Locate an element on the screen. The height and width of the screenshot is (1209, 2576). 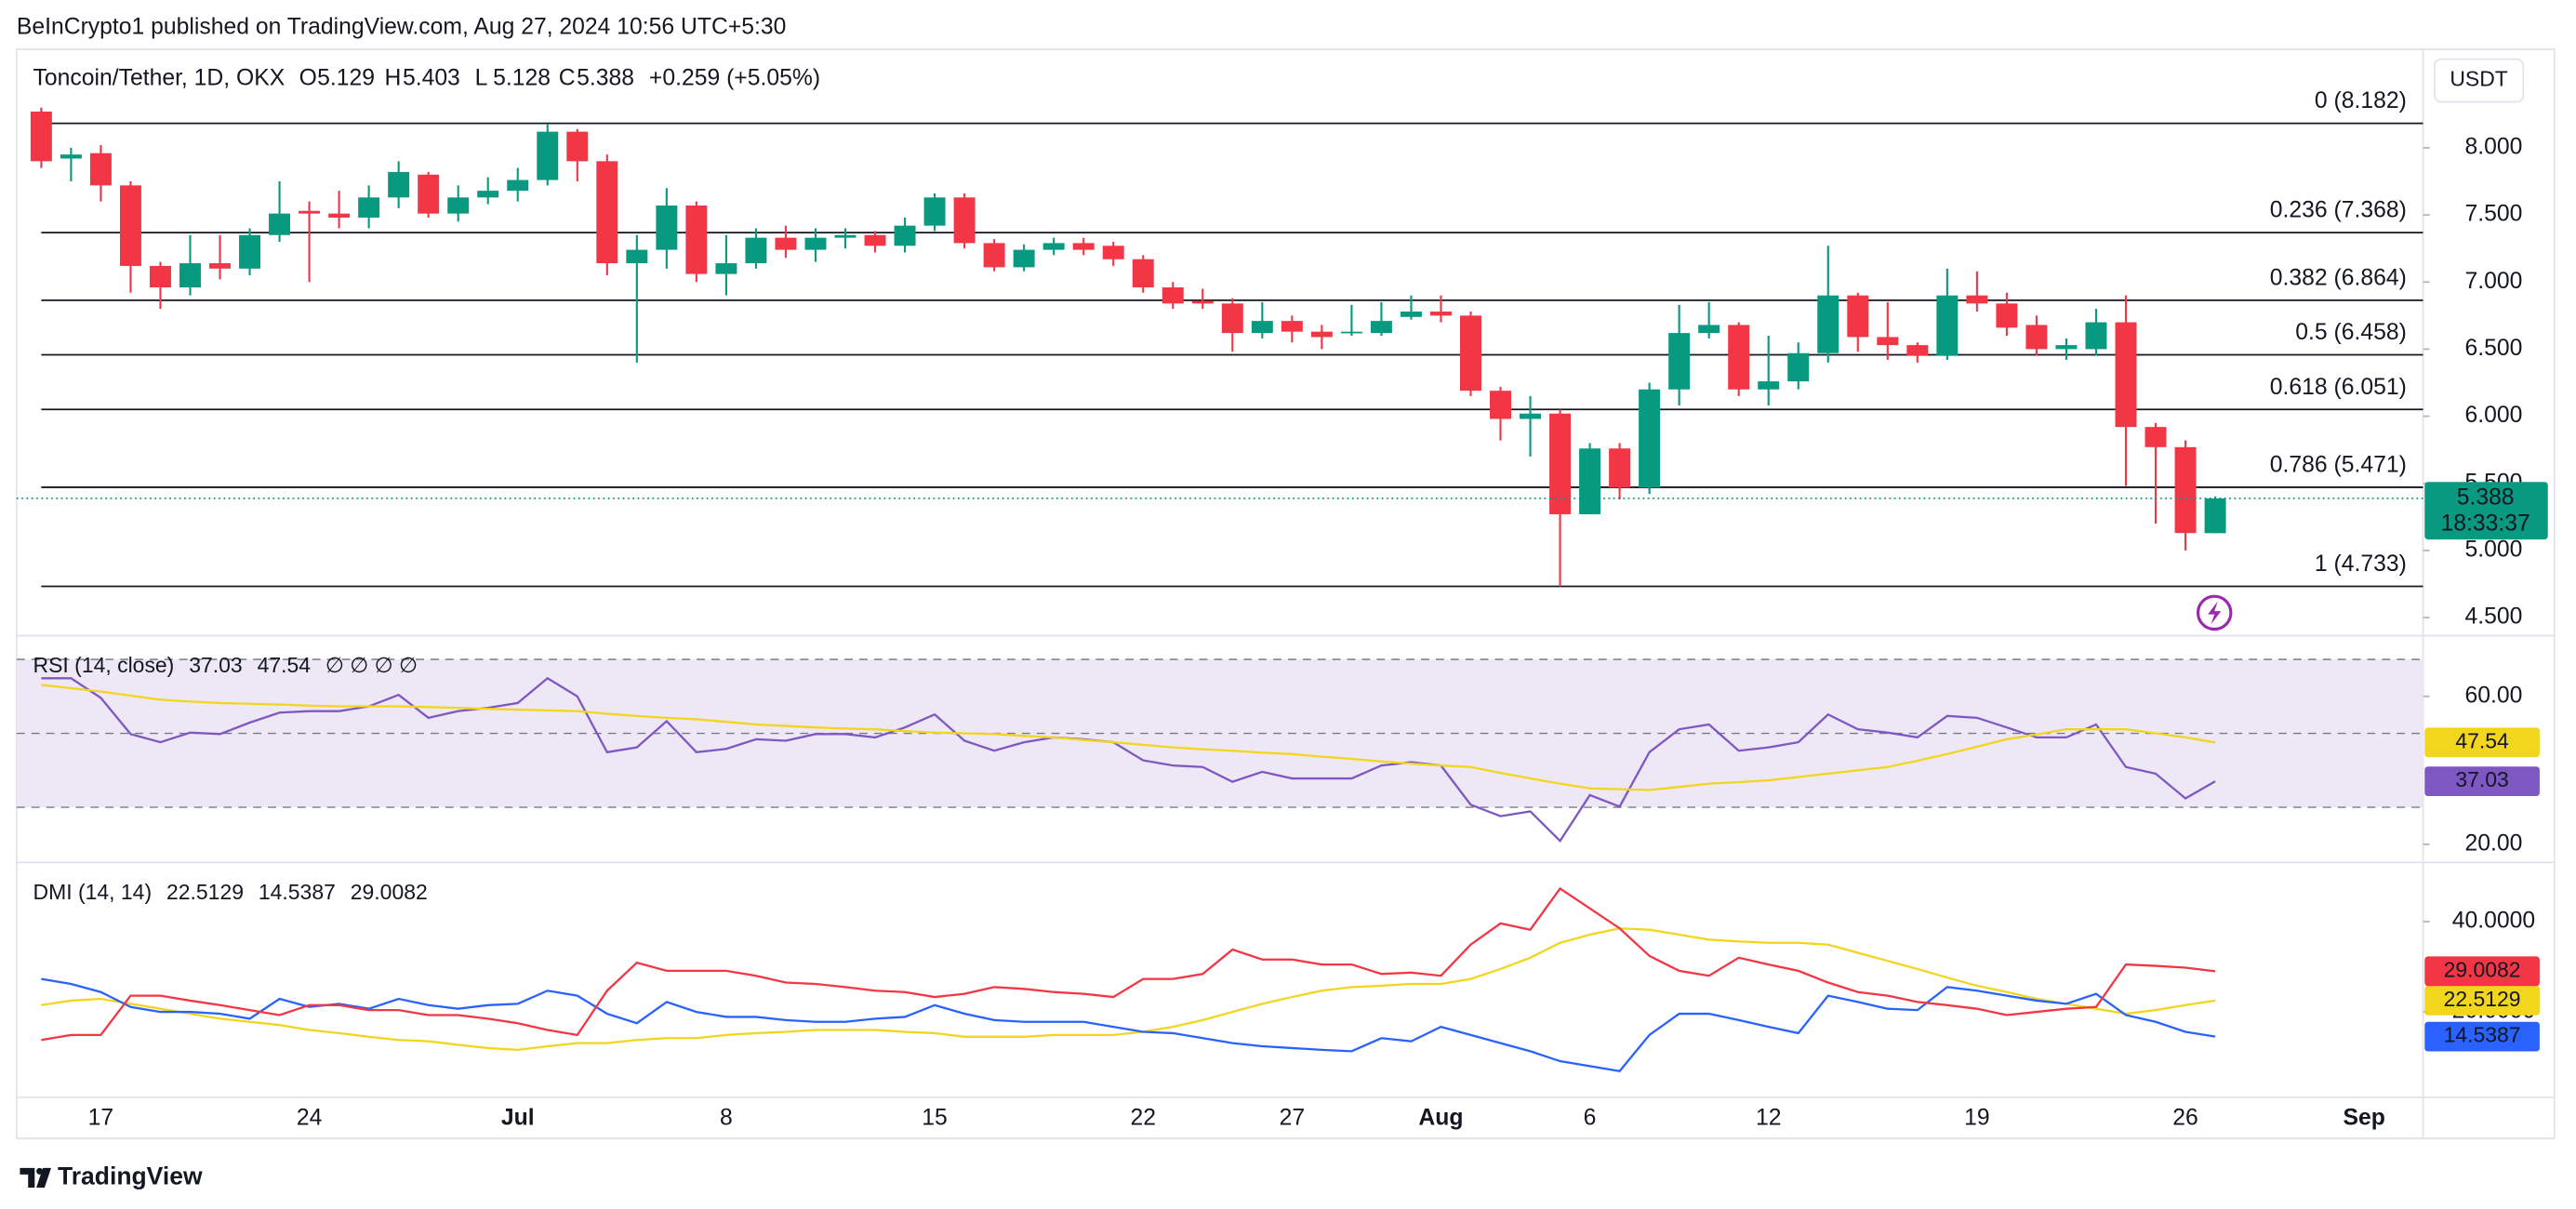
alert-circle is located at coordinates (2214, 612).